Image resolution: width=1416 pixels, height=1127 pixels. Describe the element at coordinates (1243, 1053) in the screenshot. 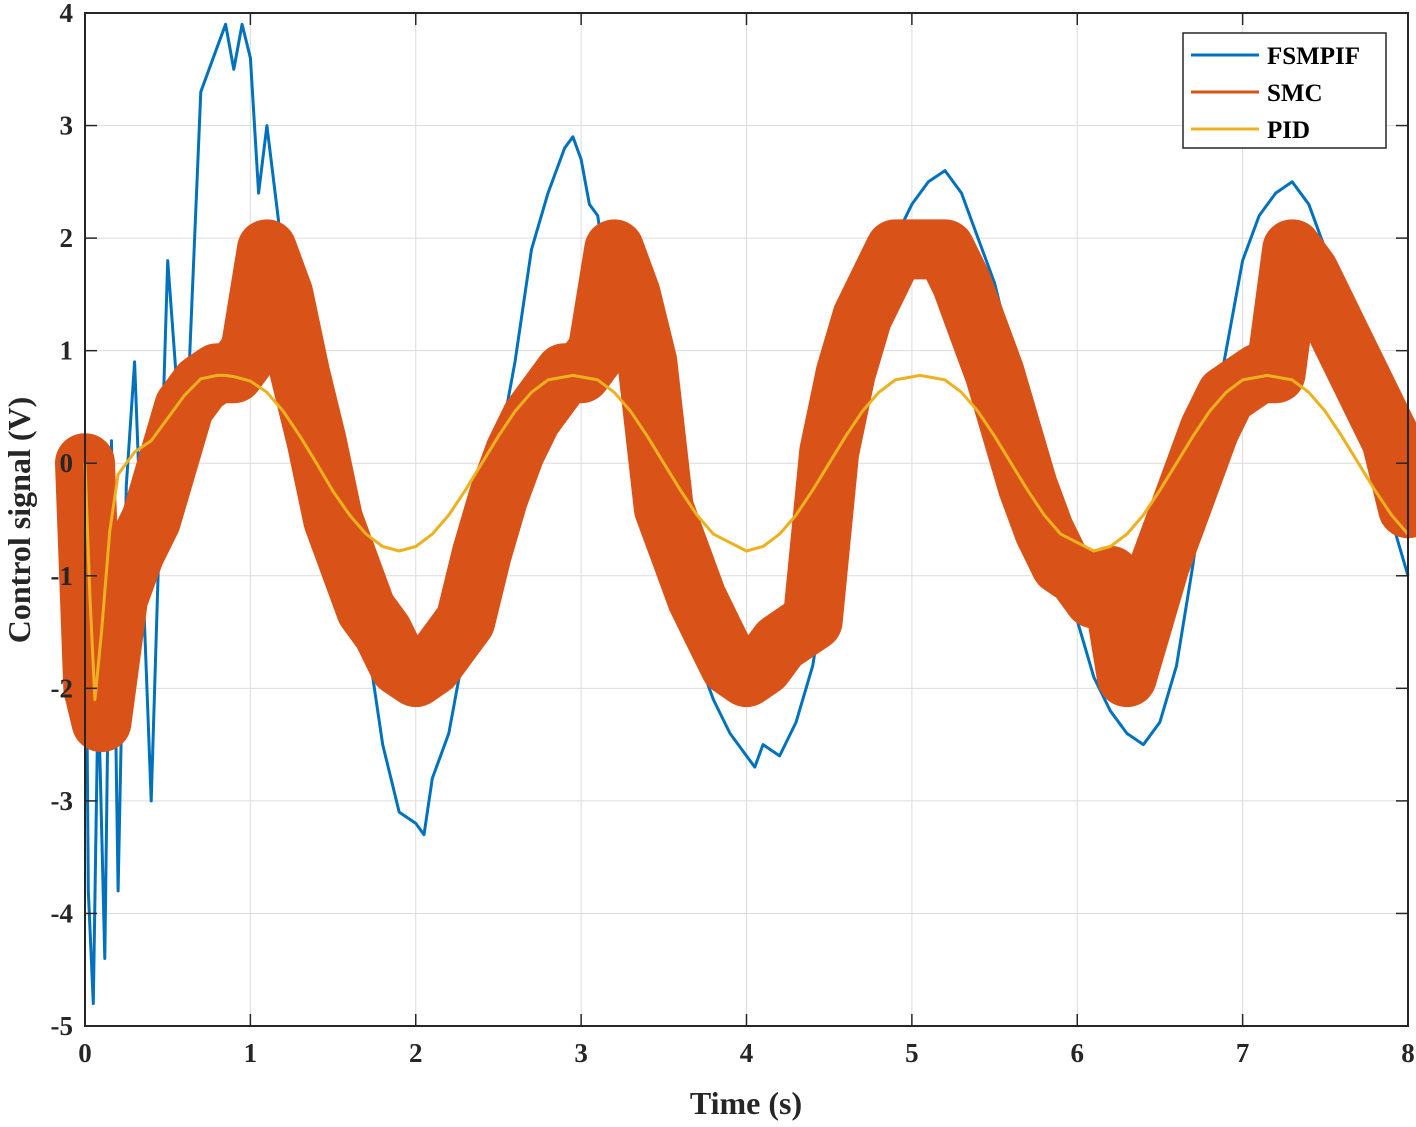

I see `x-tick-label-7: 7` at that location.